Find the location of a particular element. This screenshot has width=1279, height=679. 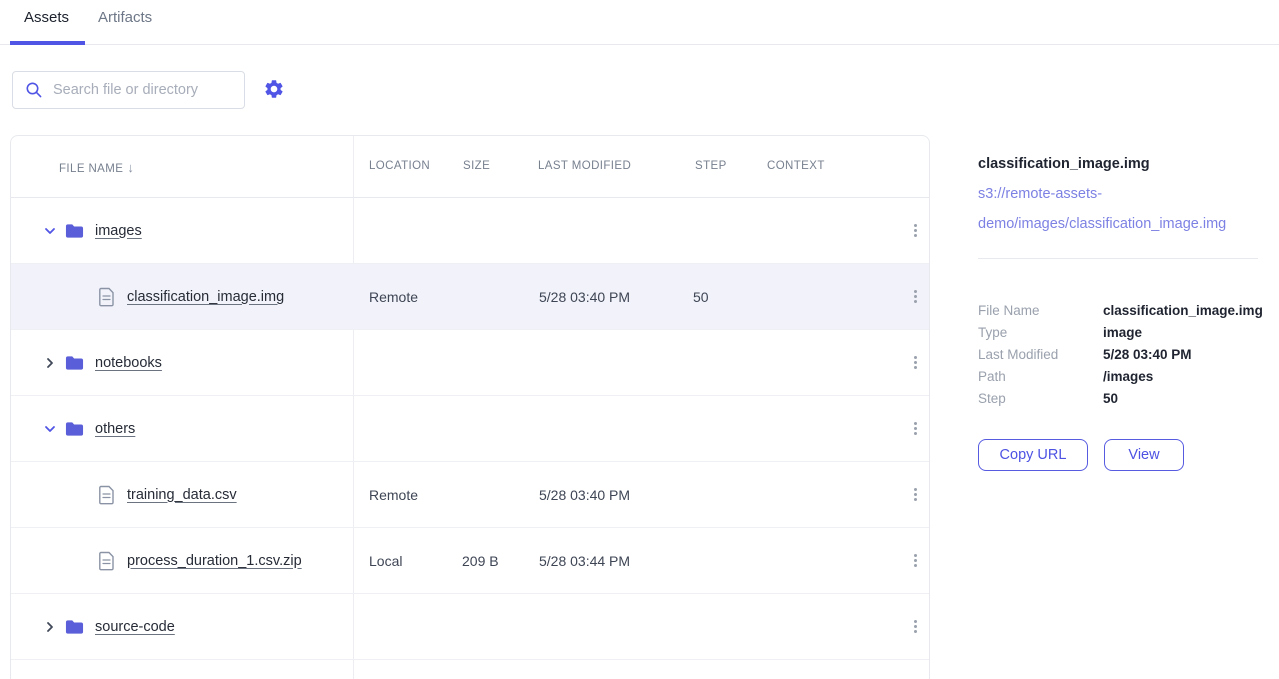

cell-size: 209 B is located at coordinates (480, 560).